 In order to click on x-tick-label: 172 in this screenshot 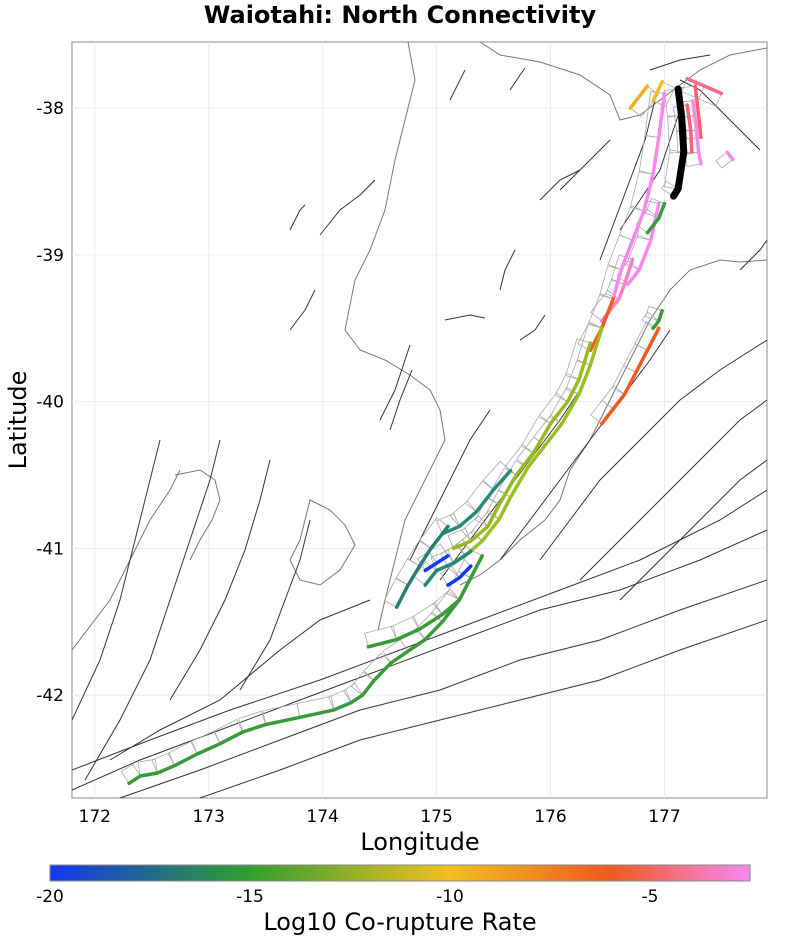, I will do `click(95, 817)`.